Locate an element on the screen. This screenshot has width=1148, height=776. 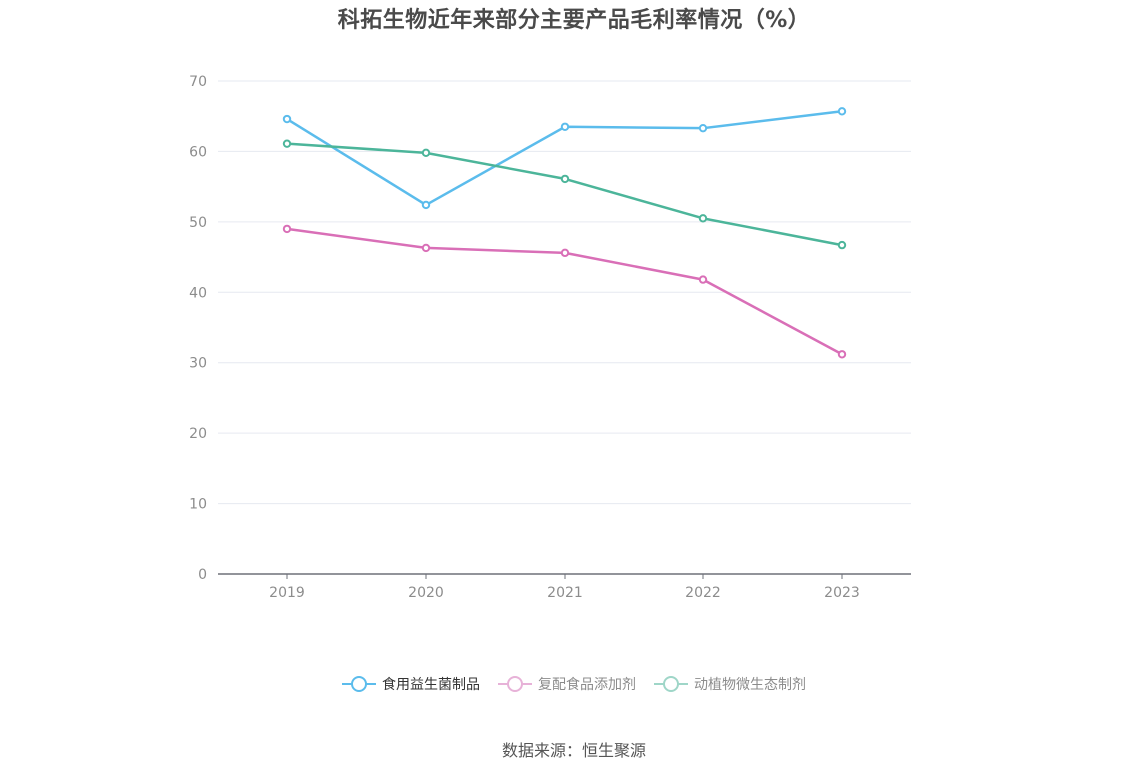
legend-label: 复配食品添加剂 is located at coordinates (587, 685).